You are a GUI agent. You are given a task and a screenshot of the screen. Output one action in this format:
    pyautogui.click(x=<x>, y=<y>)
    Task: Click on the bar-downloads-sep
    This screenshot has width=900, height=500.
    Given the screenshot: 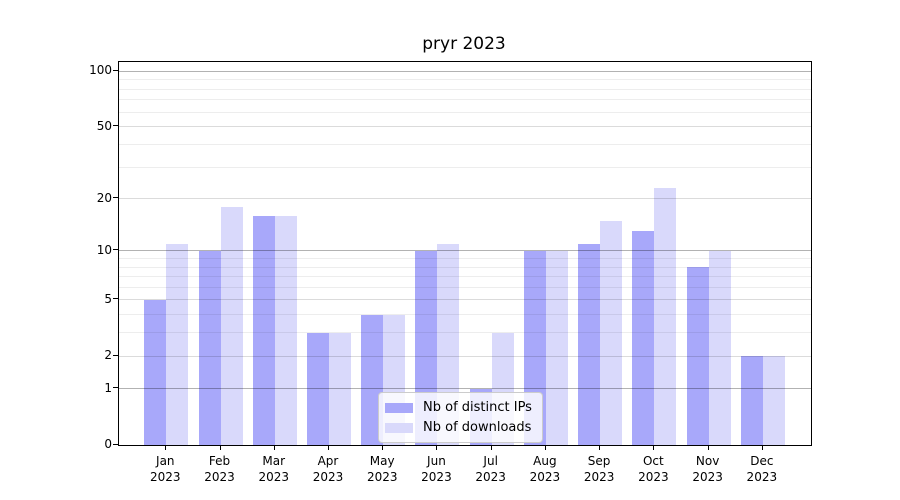 What is the action you would take?
    pyautogui.click(x=611, y=332)
    